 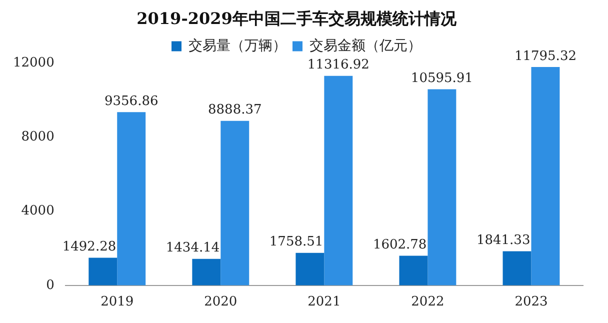 What do you see at coordinates (37, 211) in the screenshot?
I see `y-tick-label: 4000` at bounding box center [37, 211].